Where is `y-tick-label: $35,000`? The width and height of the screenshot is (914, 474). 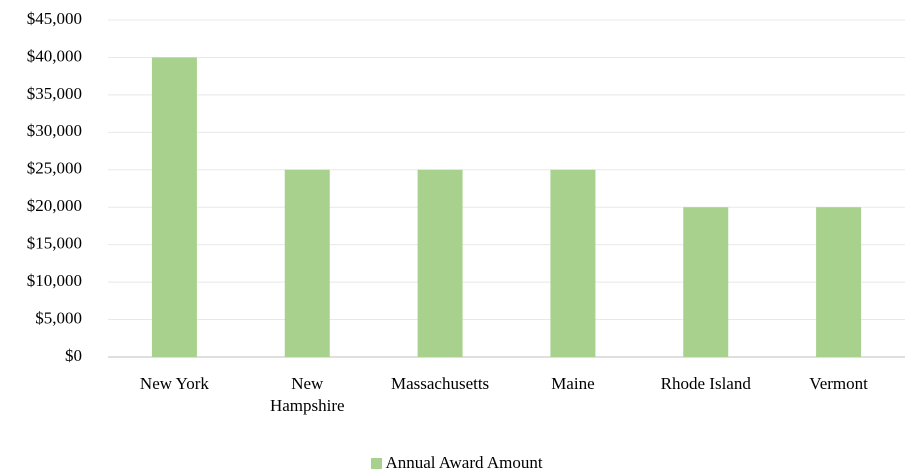 y-tick-label: $35,000 is located at coordinates (54, 93).